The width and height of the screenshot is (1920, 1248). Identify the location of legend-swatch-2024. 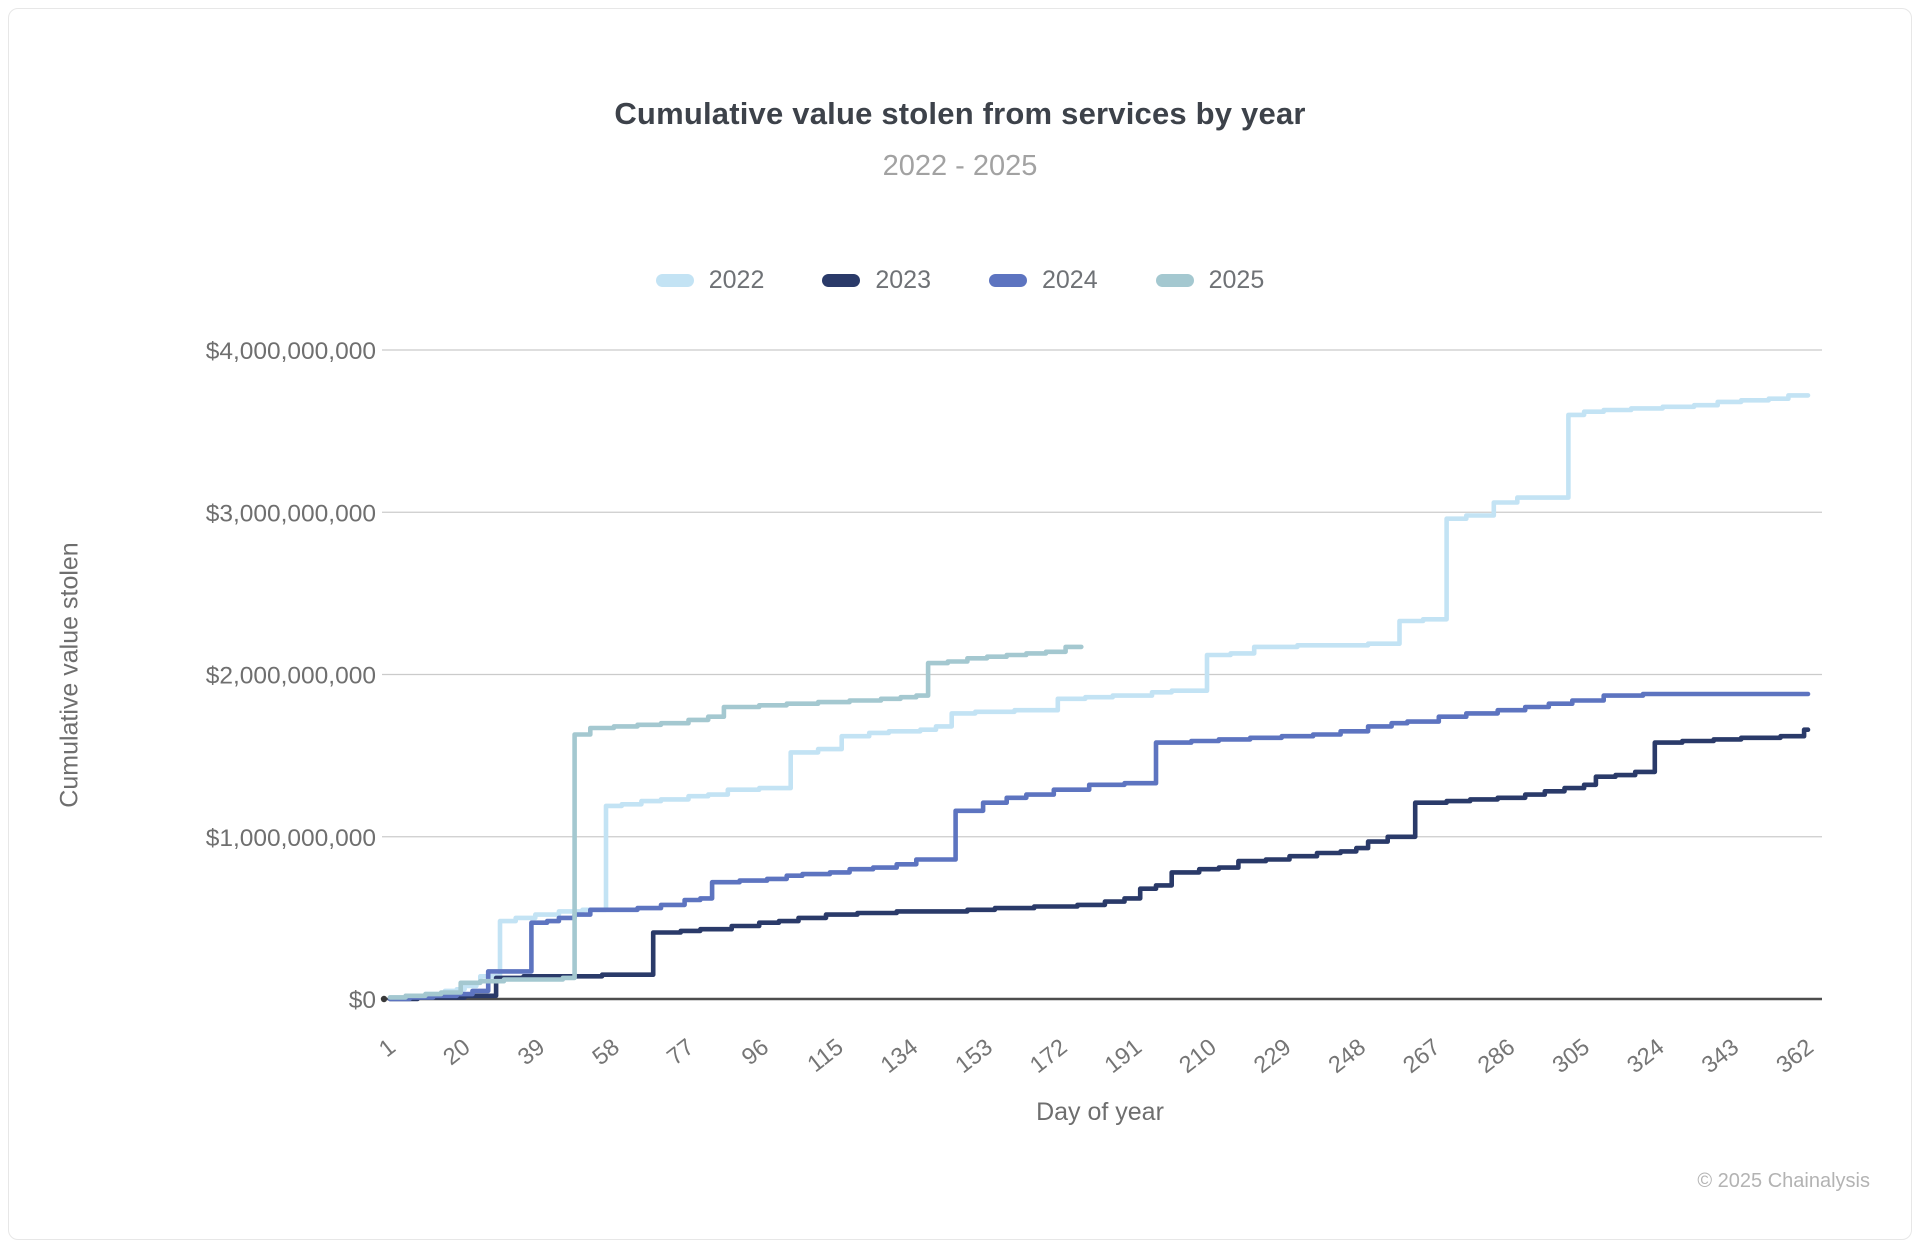
(1008, 280).